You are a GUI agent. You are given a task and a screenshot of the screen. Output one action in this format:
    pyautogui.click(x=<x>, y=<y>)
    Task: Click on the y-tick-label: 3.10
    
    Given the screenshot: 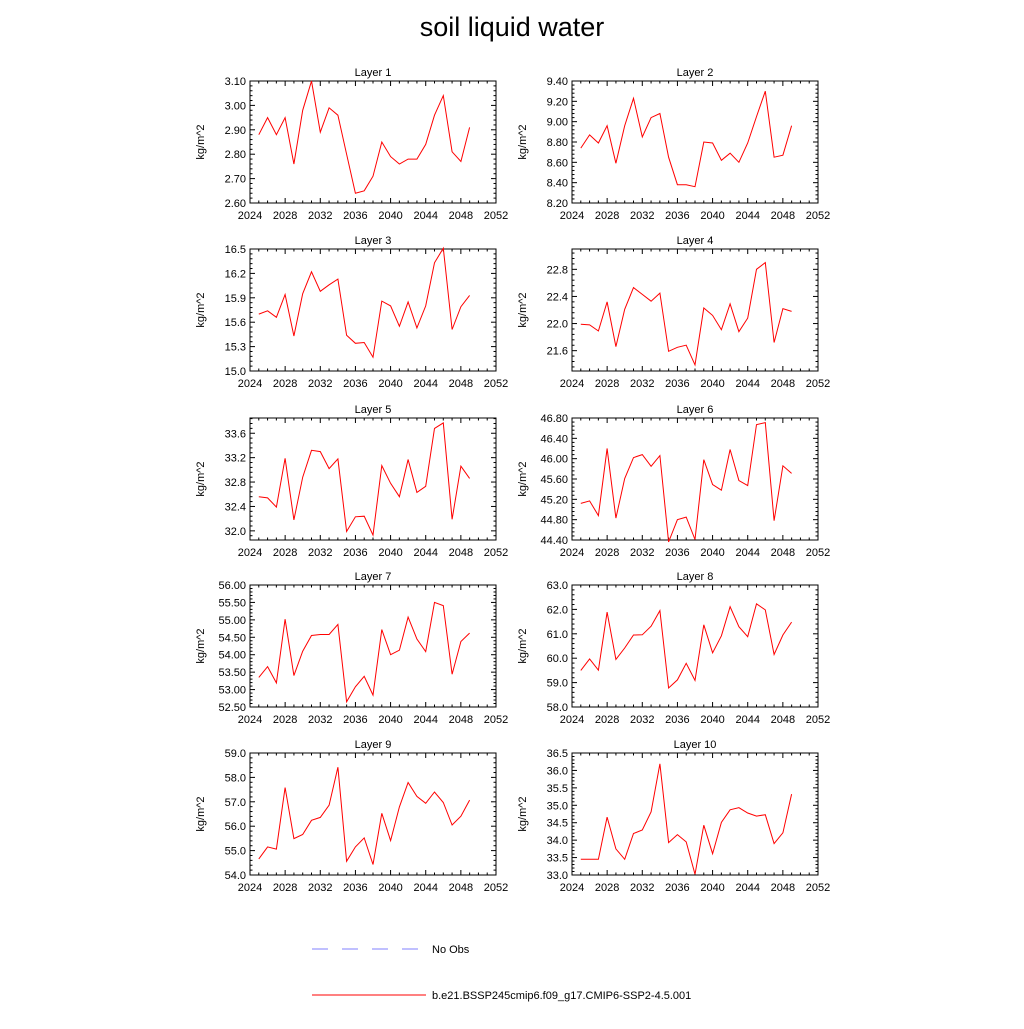 What is the action you would take?
    pyautogui.click(x=235, y=82)
    